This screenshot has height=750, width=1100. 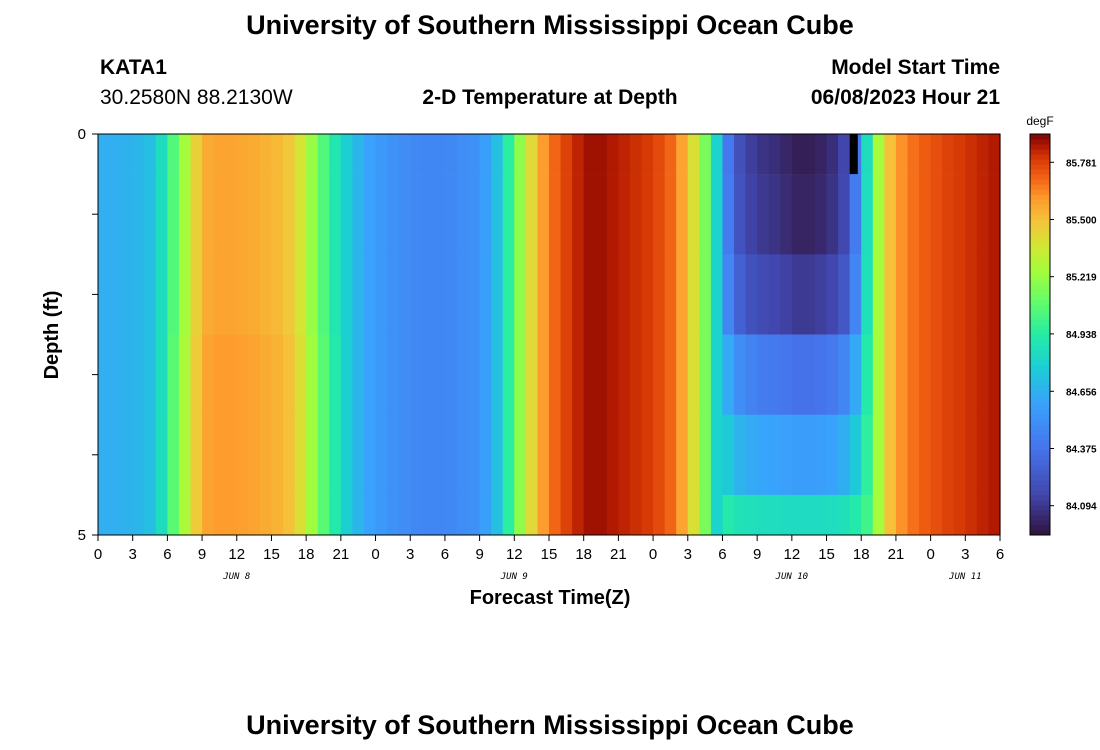 I want to click on x-tick-label: 3, so click(x=133, y=554).